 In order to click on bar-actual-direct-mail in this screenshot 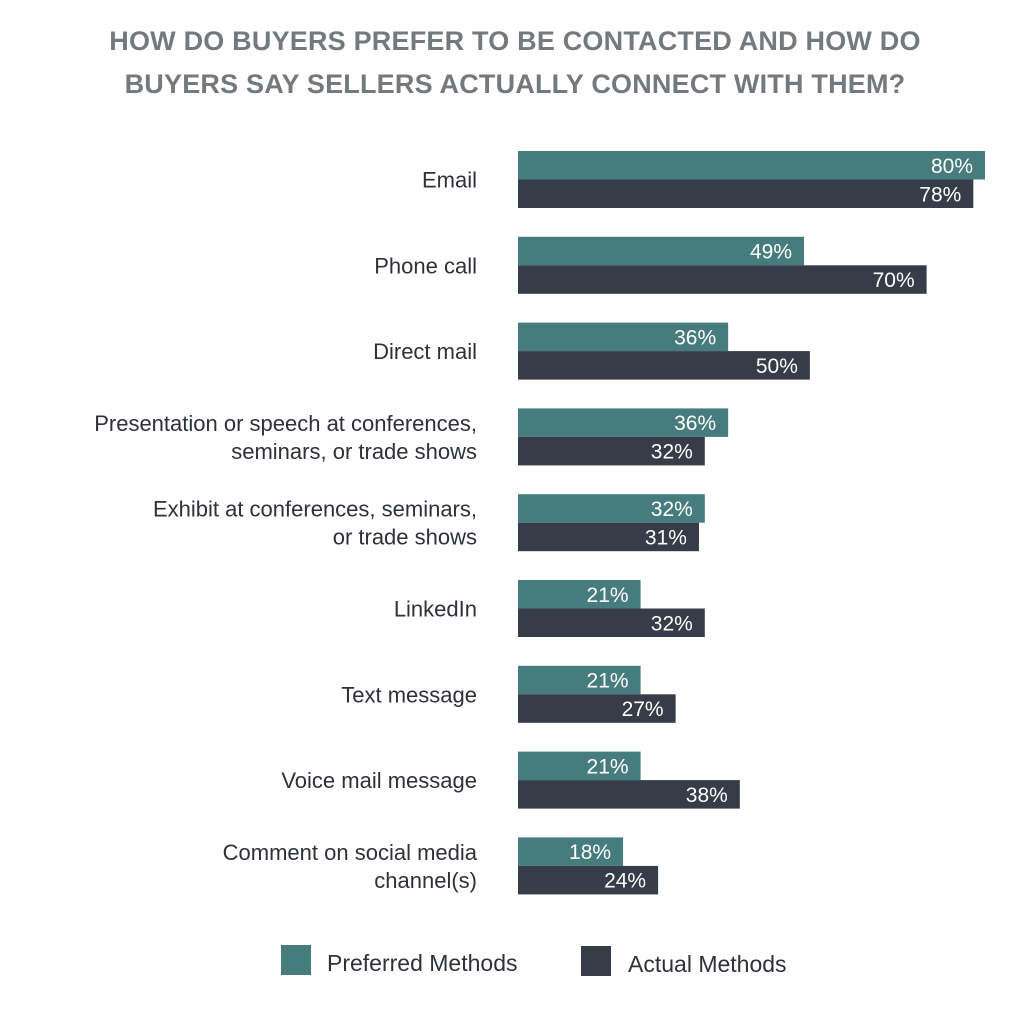, I will do `click(664, 365)`.